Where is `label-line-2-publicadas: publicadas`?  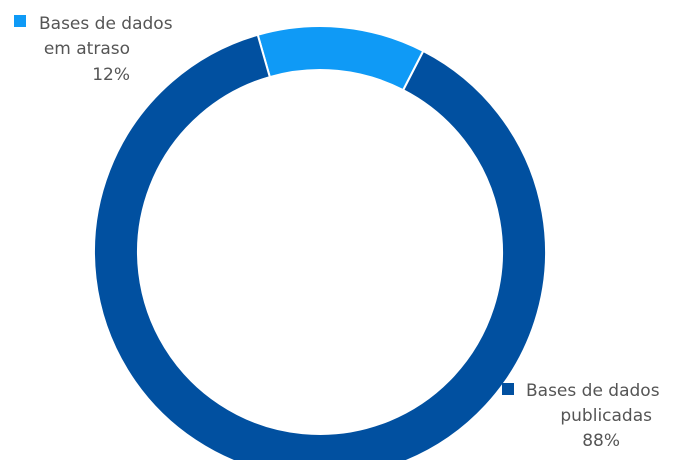 label-line-2-publicadas: publicadas is located at coordinates (606, 416).